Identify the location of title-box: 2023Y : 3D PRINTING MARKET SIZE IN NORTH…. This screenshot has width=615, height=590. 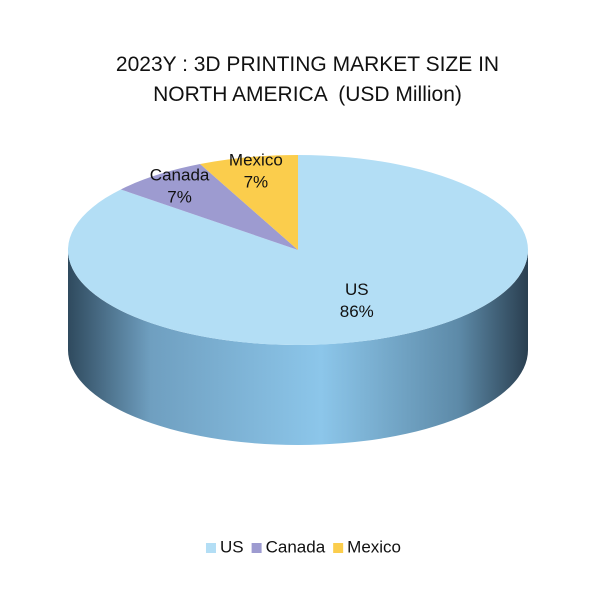
(307, 80).